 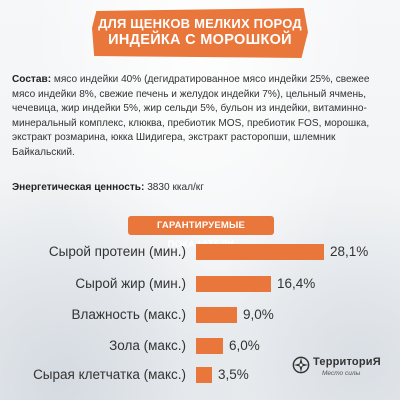 I want to click on indicator-row: Зола (макс.) 6,0%, so click(x=200, y=346).